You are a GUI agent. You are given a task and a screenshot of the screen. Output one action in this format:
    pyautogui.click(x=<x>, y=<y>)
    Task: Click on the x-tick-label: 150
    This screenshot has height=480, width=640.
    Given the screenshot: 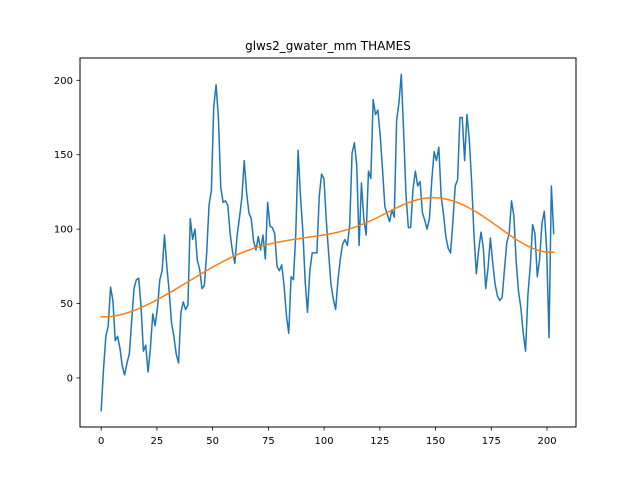 What is the action you would take?
    pyautogui.click(x=435, y=441)
    